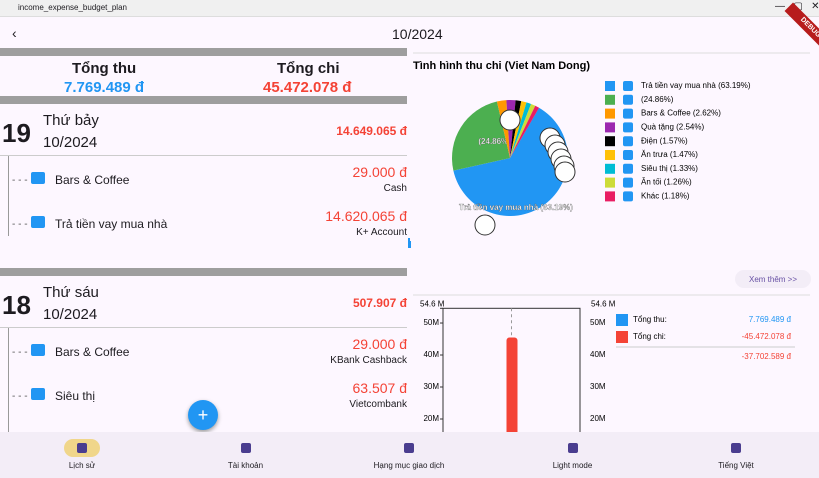  I want to click on weekday: Thứ bảy, so click(71, 120).